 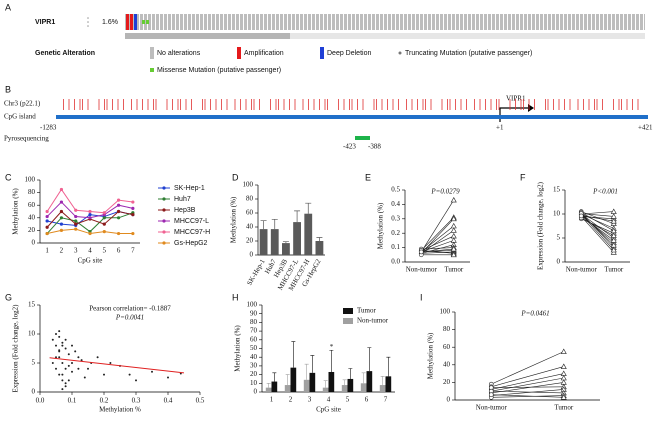 I want to click on y-tick-label: 80, so click(x=254, y=322).